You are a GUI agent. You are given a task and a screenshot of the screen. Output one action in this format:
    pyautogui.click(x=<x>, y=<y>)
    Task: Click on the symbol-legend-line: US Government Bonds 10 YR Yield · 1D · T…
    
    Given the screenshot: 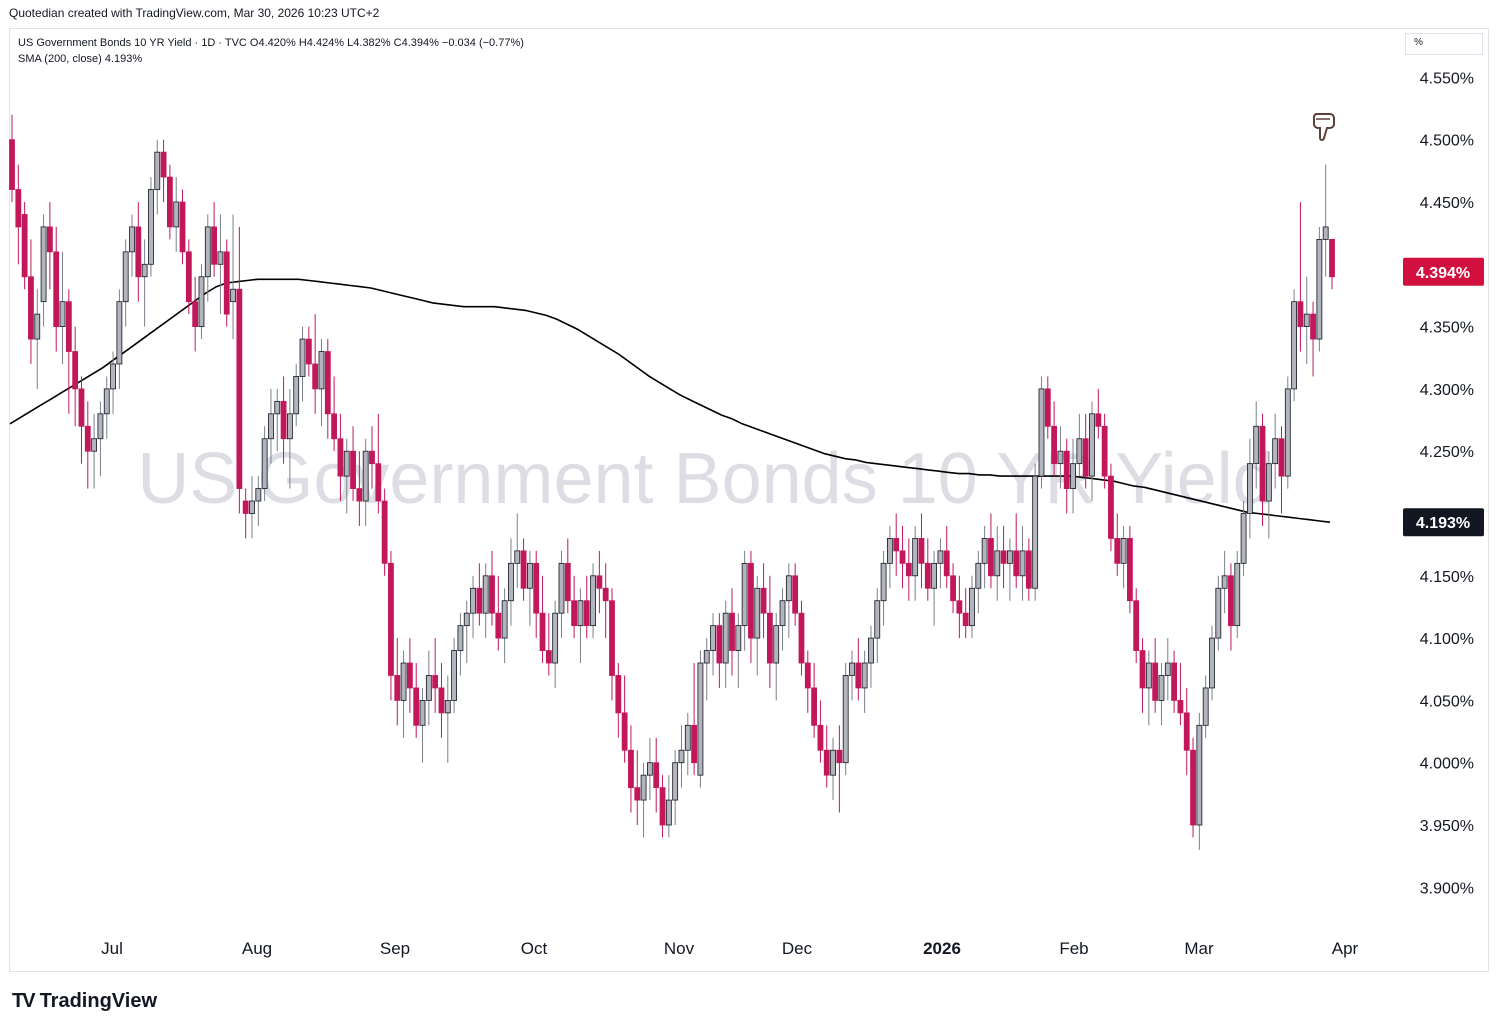 What is the action you would take?
    pyautogui.click(x=271, y=43)
    